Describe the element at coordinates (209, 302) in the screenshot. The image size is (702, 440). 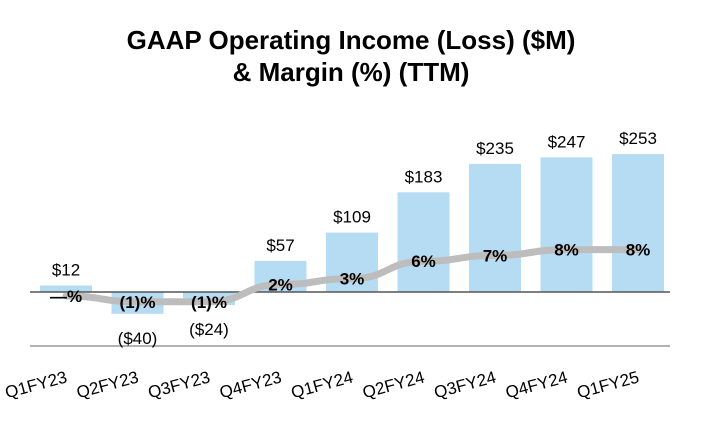
I see `margin-label-Q3FY23: (1)%` at that location.